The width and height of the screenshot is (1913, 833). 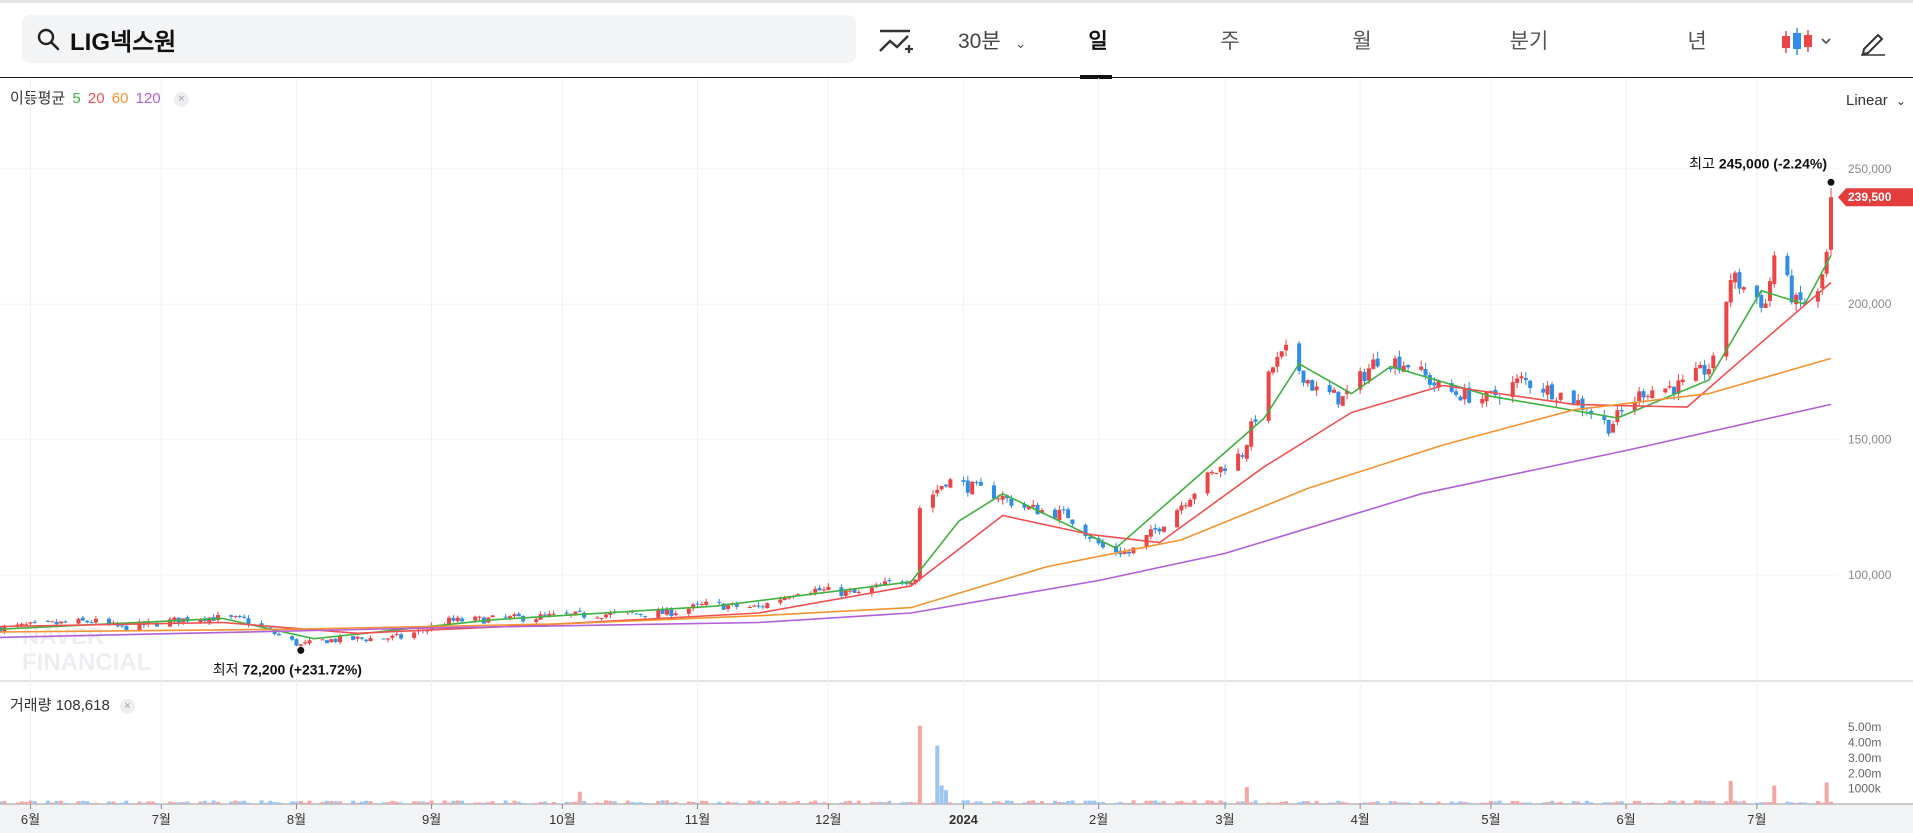 I want to click on x-tick-label: 2월, so click(x=1098, y=819).